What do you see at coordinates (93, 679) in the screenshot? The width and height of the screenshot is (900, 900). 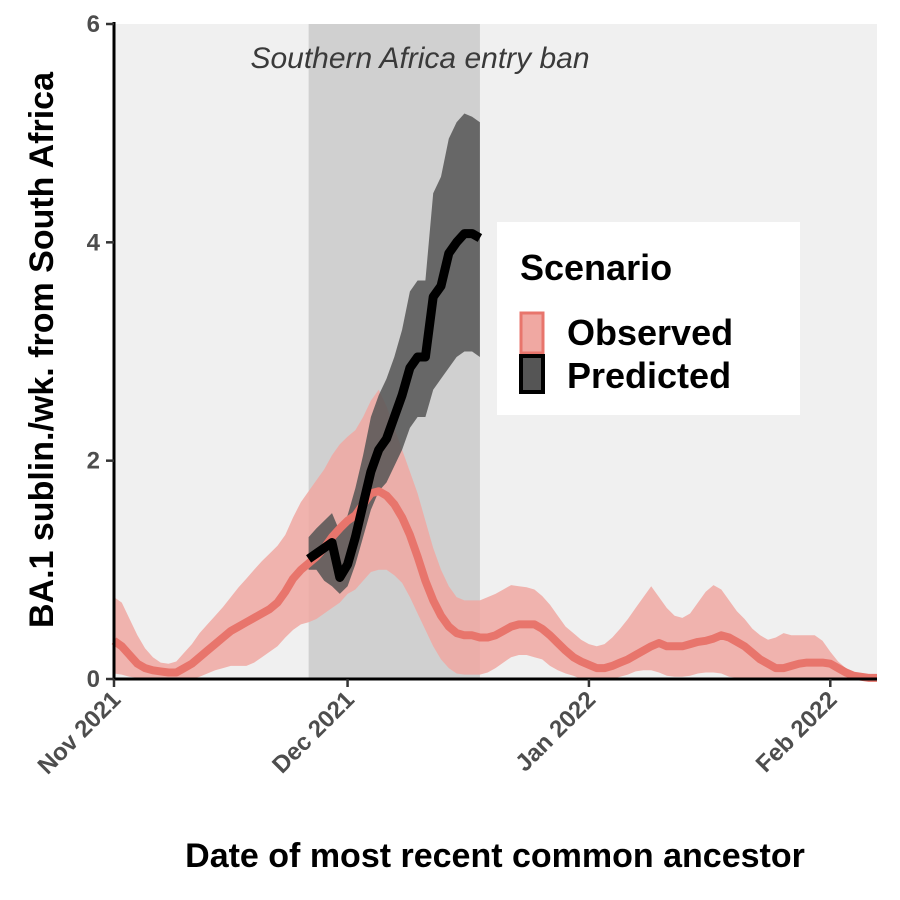 I see `y-tick-label: 0` at bounding box center [93, 679].